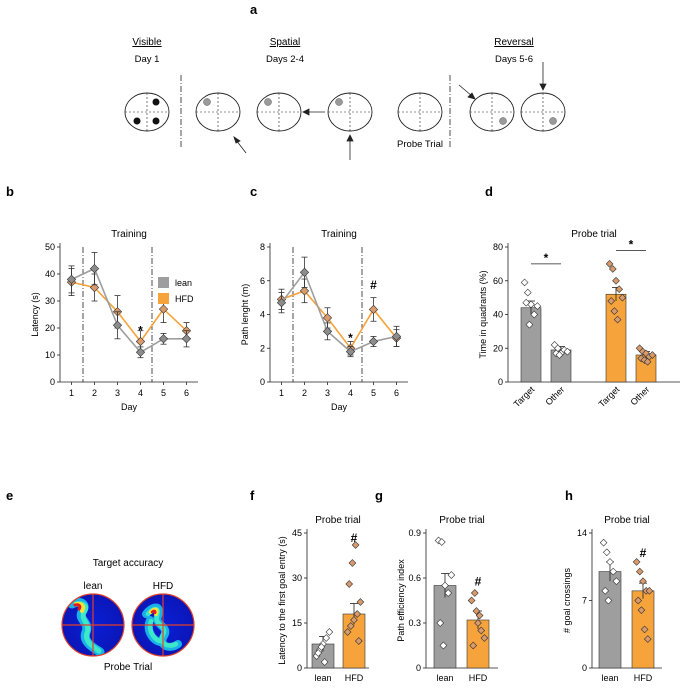  What do you see at coordinates (163, 625) in the screenshot?
I see `heatmap-hfd` at bounding box center [163, 625].